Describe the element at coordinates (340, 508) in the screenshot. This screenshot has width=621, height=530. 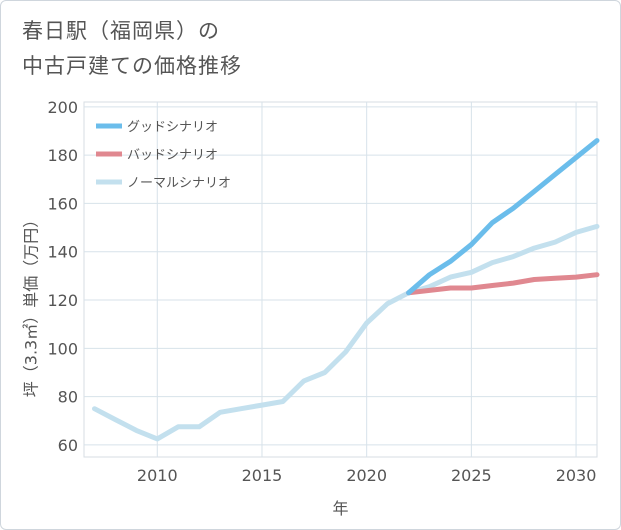
I see `x-axis-label: 年` at that location.